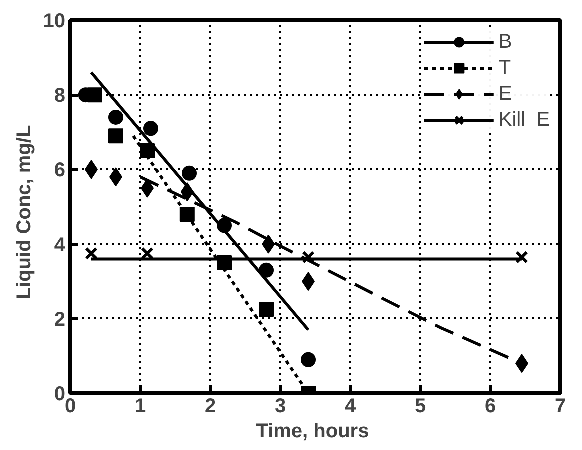  What do you see at coordinates (490, 407) in the screenshot?
I see `x-tick-label: 6` at bounding box center [490, 407].